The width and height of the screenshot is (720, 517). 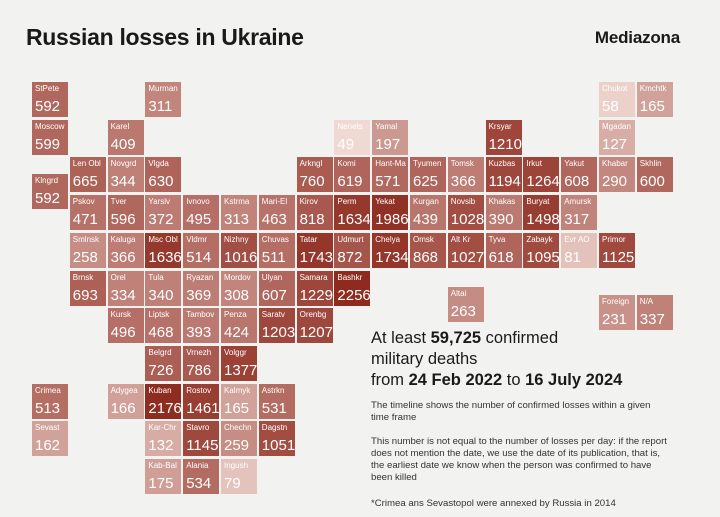 What do you see at coordinates (276, 401) in the screenshot?
I see `region-tile: Astrkn 531` at bounding box center [276, 401].